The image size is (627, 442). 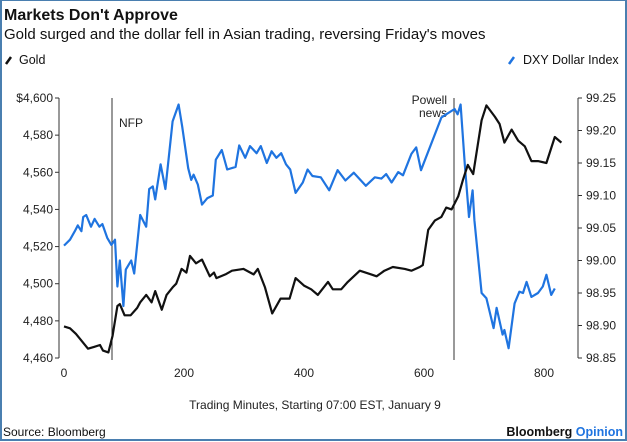 I want to click on event-marker-label: news, so click(x=433, y=113).